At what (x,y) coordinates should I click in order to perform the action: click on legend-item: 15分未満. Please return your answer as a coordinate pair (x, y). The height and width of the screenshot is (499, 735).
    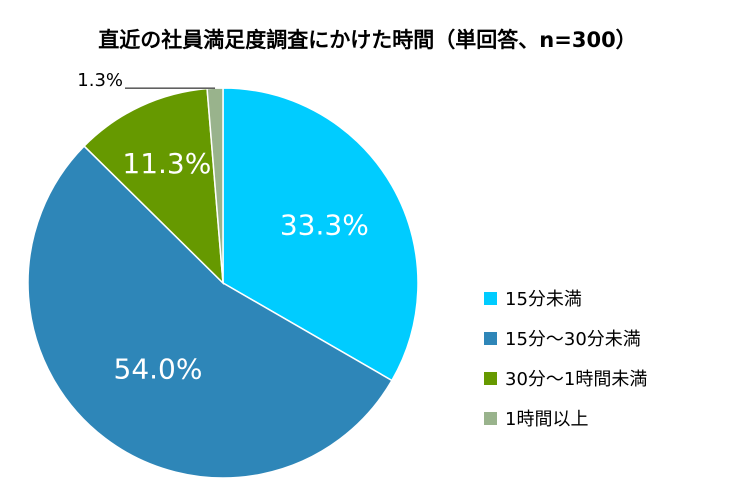
    Looking at the image, I should click on (565, 298).